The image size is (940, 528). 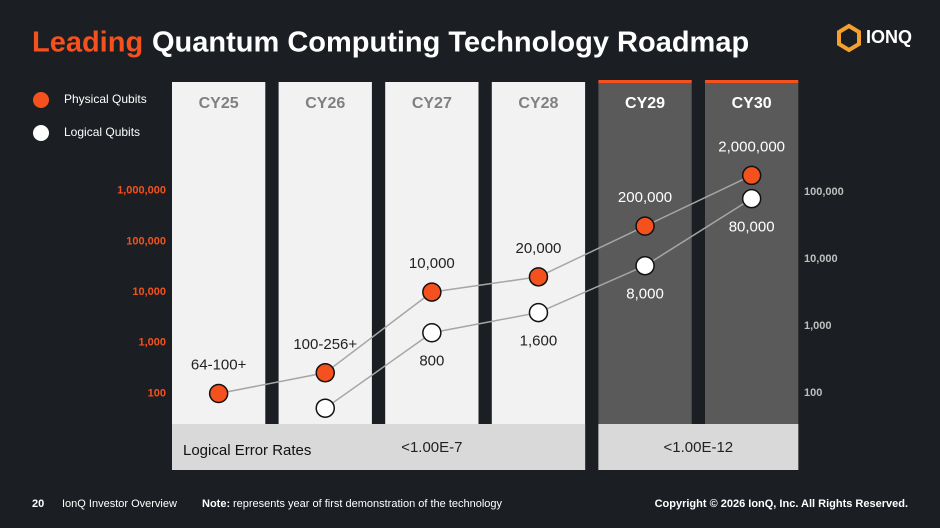 I want to click on data-label: 64-100+, so click(x=219, y=364).